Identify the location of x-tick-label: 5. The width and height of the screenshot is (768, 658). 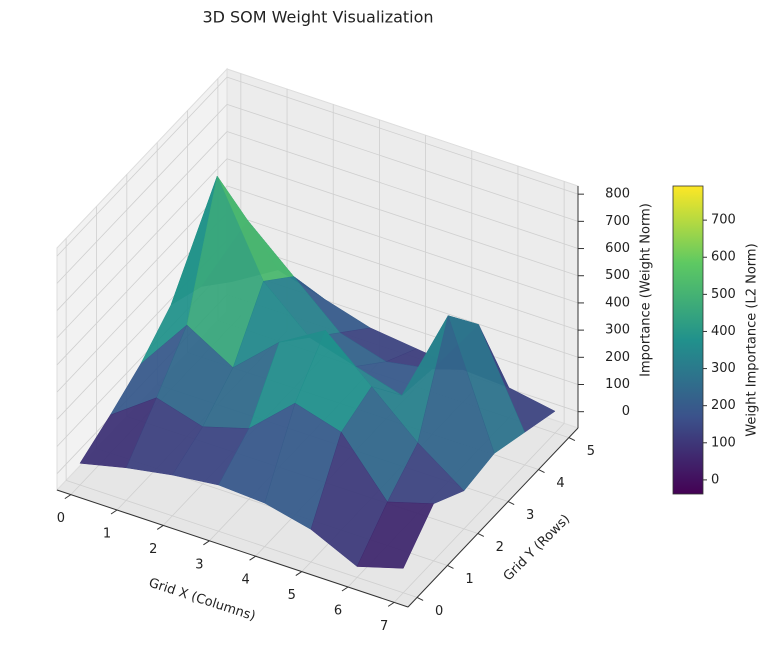
(292, 595).